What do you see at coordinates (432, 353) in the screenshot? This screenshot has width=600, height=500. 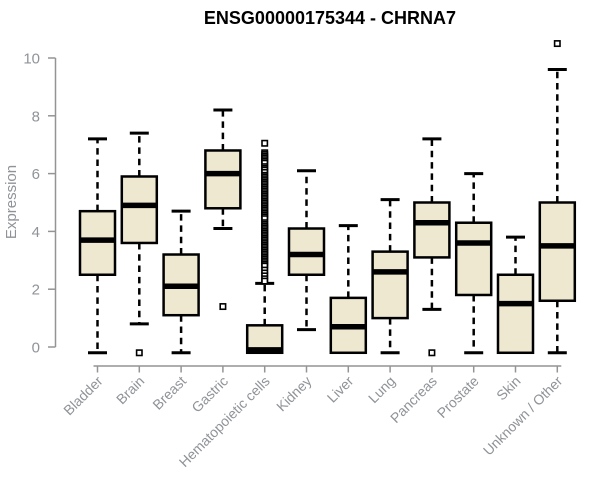 I see `outlier-pancreas` at bounding box center [432, 353].